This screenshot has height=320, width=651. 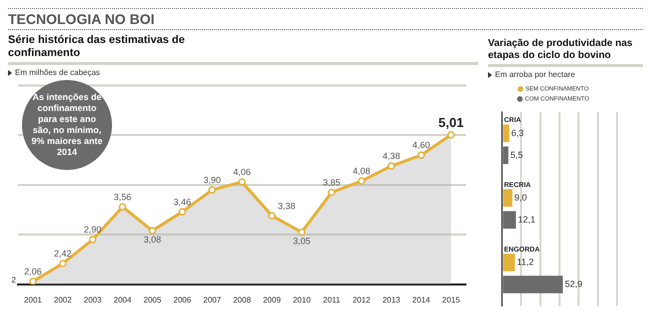 What do you see at coordinates (63, 253) in the screenshot?
I see `data-label: 2,42` at bounding box center [63, 253].